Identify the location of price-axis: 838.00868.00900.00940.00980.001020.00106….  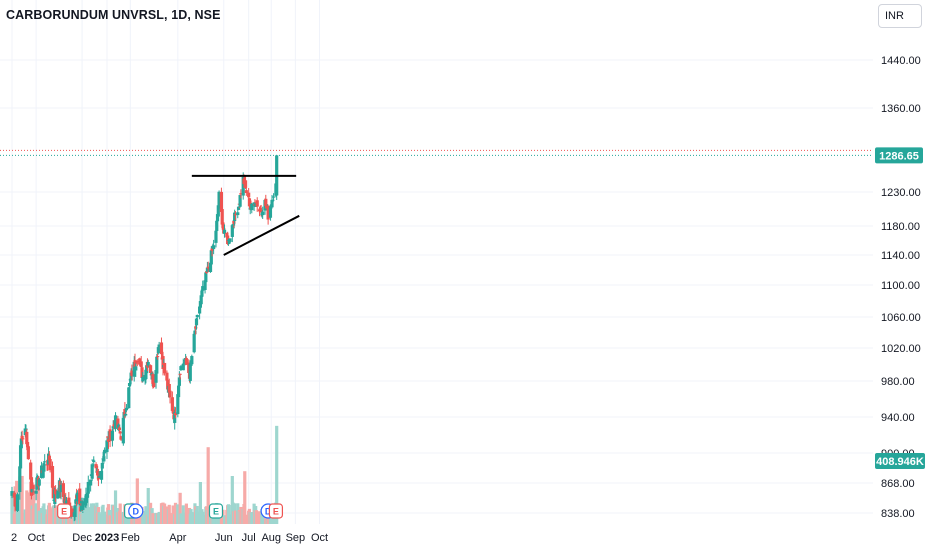
(902, 275).